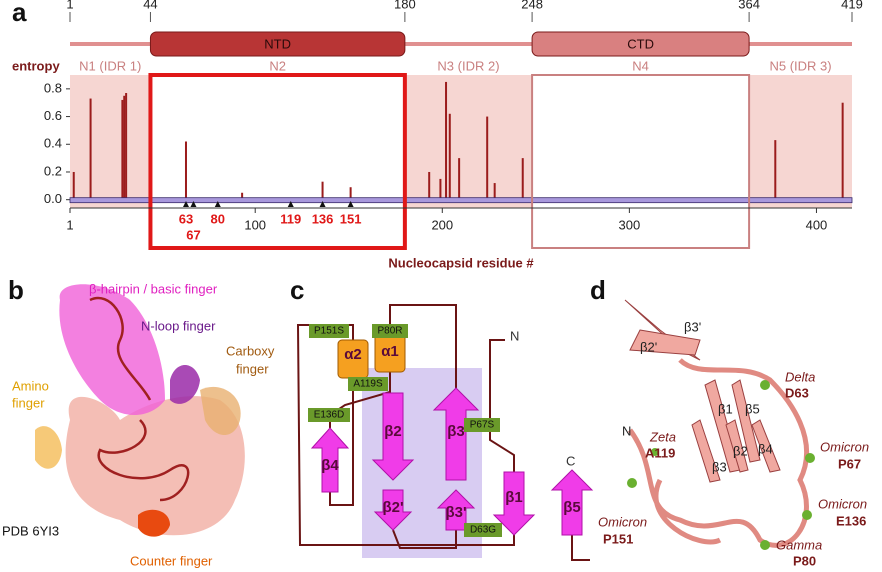 The image size is (882, 572). I want to click on domain-label: NTD, so click(277, 43).